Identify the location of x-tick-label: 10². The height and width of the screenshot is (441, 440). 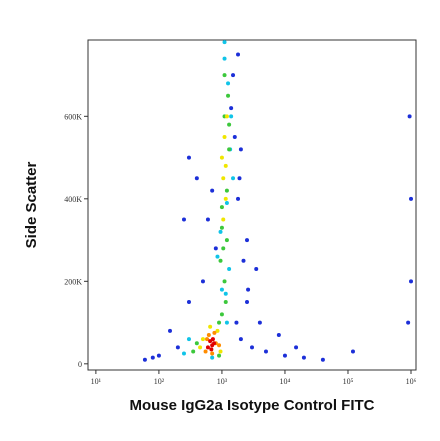
(159, 381).